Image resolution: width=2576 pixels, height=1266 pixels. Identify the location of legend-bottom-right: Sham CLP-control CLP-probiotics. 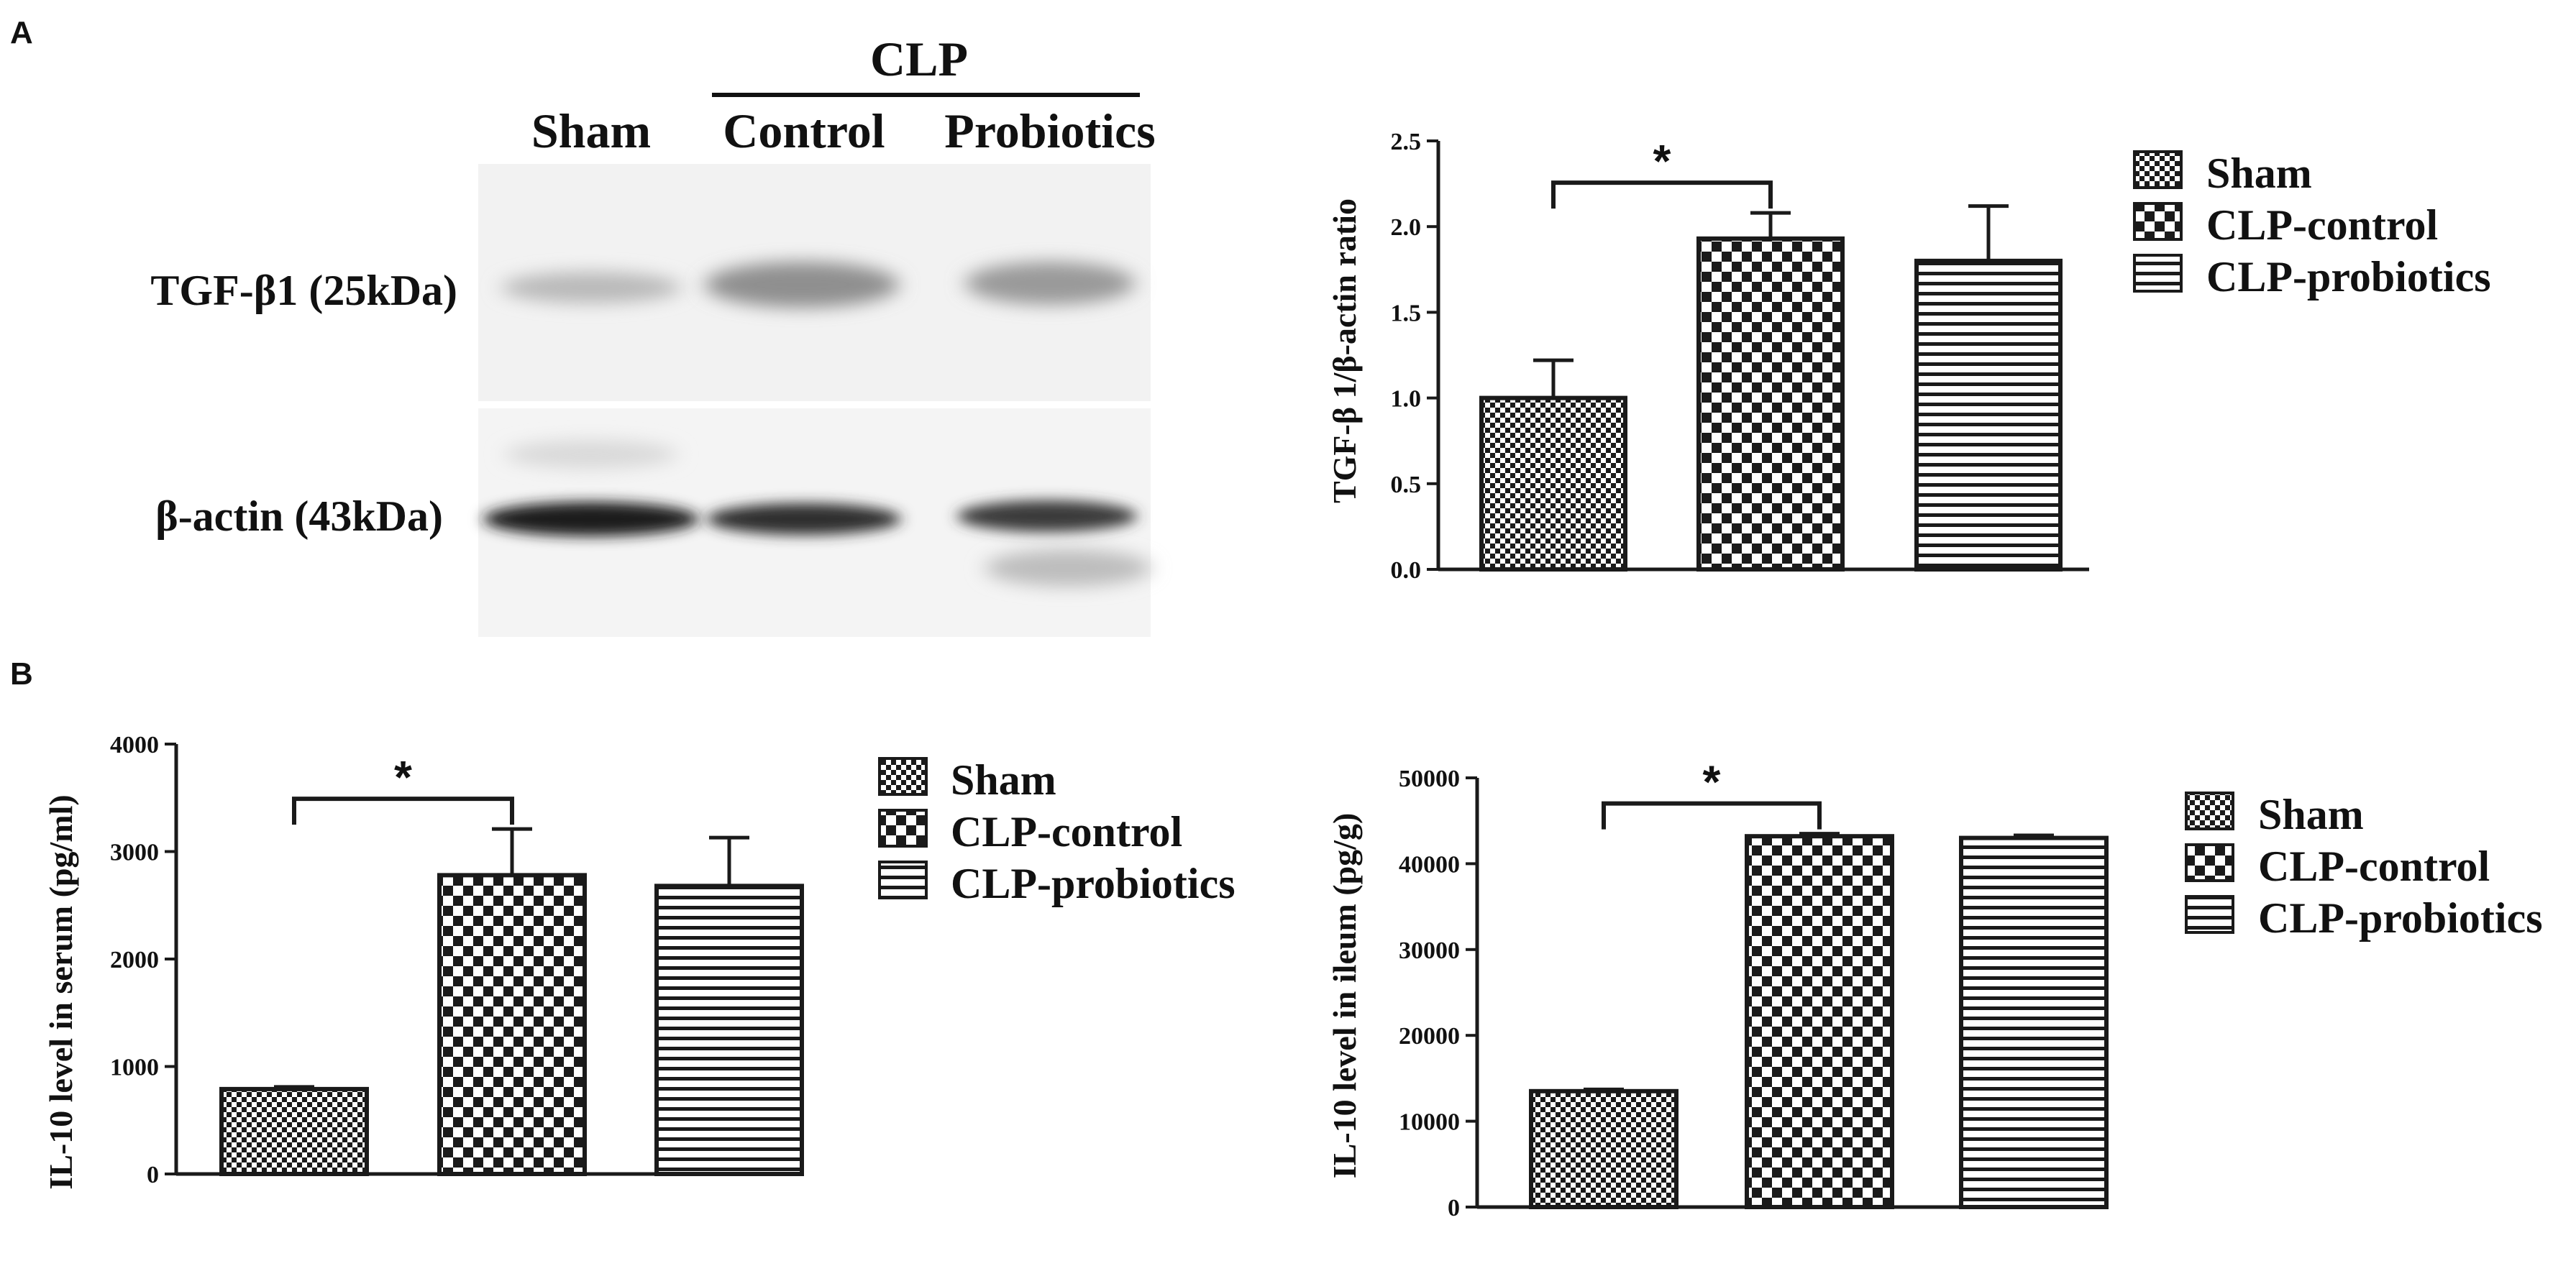
(2364, 866).